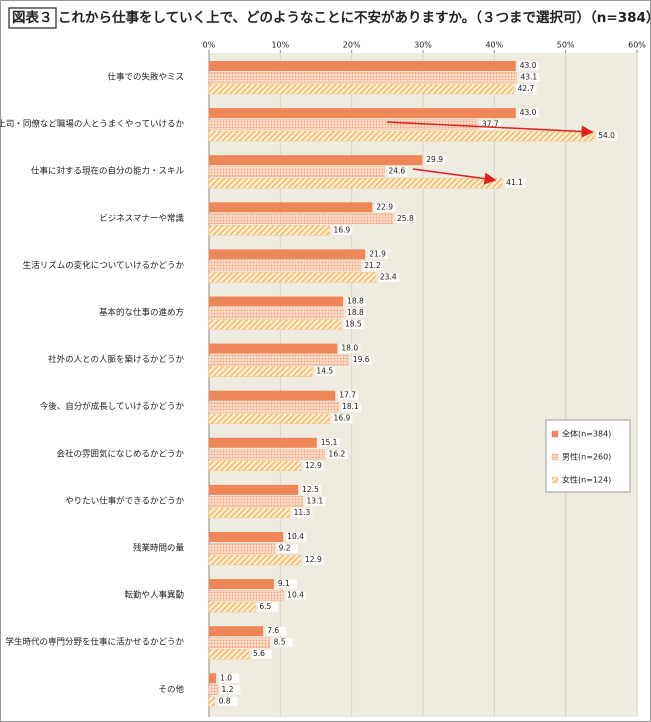  What do you see at coordinates (490, 124) in the screenshot?
I see `value-label: 37.7` at bounding box center [490, 124].